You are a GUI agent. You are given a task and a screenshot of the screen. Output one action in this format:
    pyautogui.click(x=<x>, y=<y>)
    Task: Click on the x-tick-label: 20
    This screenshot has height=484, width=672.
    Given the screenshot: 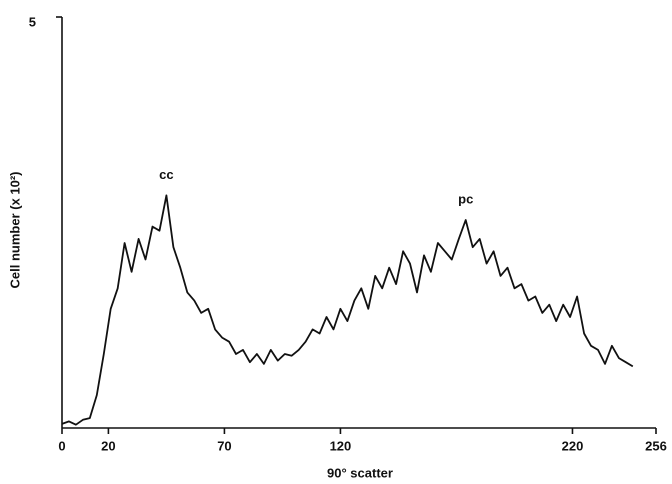 What is the action you would take?
    pyautogui.click(x=108, y=445)
    